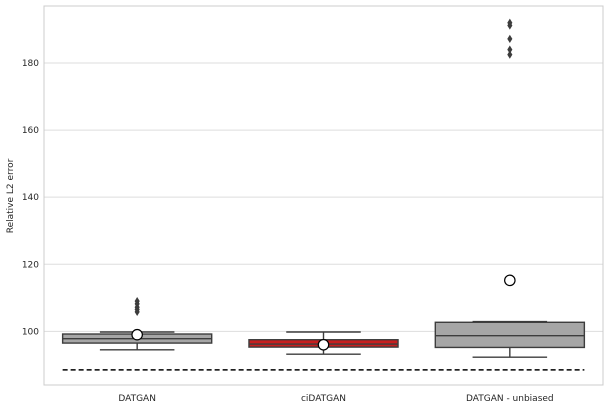  Describe the element at coordinates (30, 64) in the screenshot. I see `y-tick-label-180: 180` at that location.